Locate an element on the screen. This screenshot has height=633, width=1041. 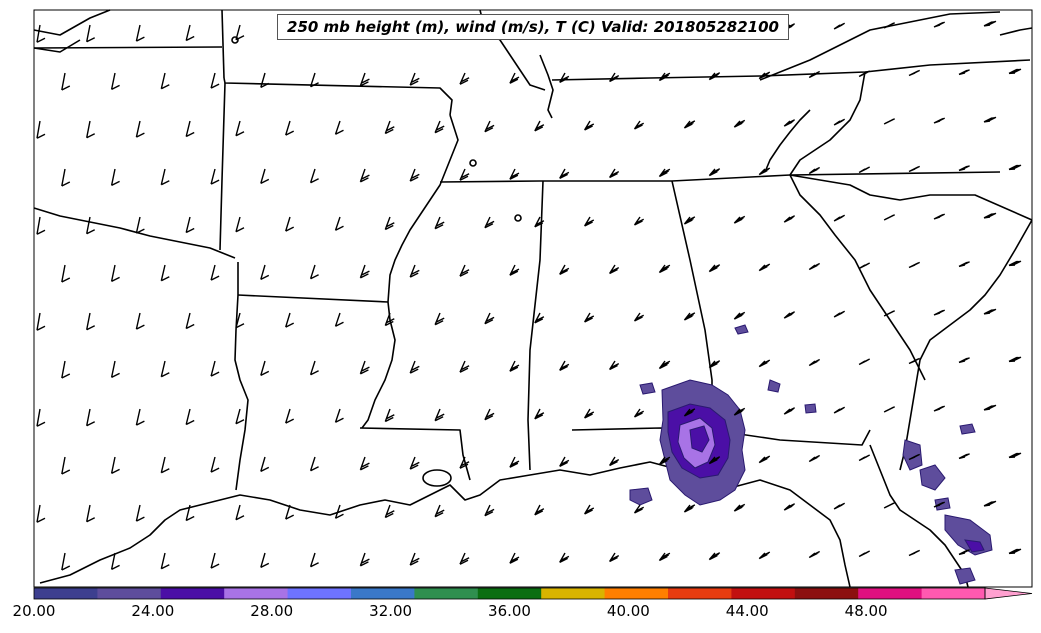
colorbar-extend-arrow is located at coordinates (1008, 593).